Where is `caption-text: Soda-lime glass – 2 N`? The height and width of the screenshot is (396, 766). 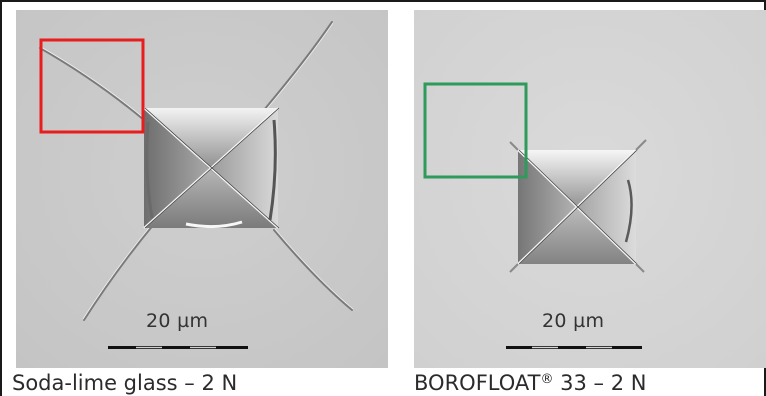
caption-text: Soda-lime glass – 2 N is located at coordinates (125, 383).